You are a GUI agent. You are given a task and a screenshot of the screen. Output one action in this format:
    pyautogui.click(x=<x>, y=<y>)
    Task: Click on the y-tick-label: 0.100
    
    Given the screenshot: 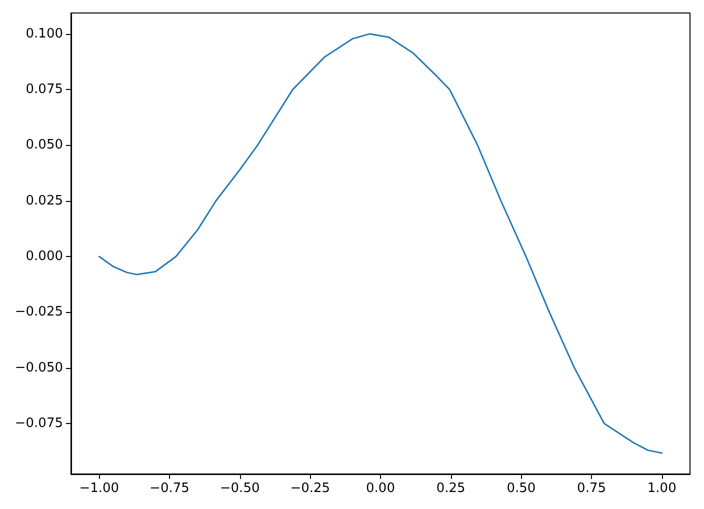 What is the action you would take?
    pyautogui.click(x=44, y=34)
    